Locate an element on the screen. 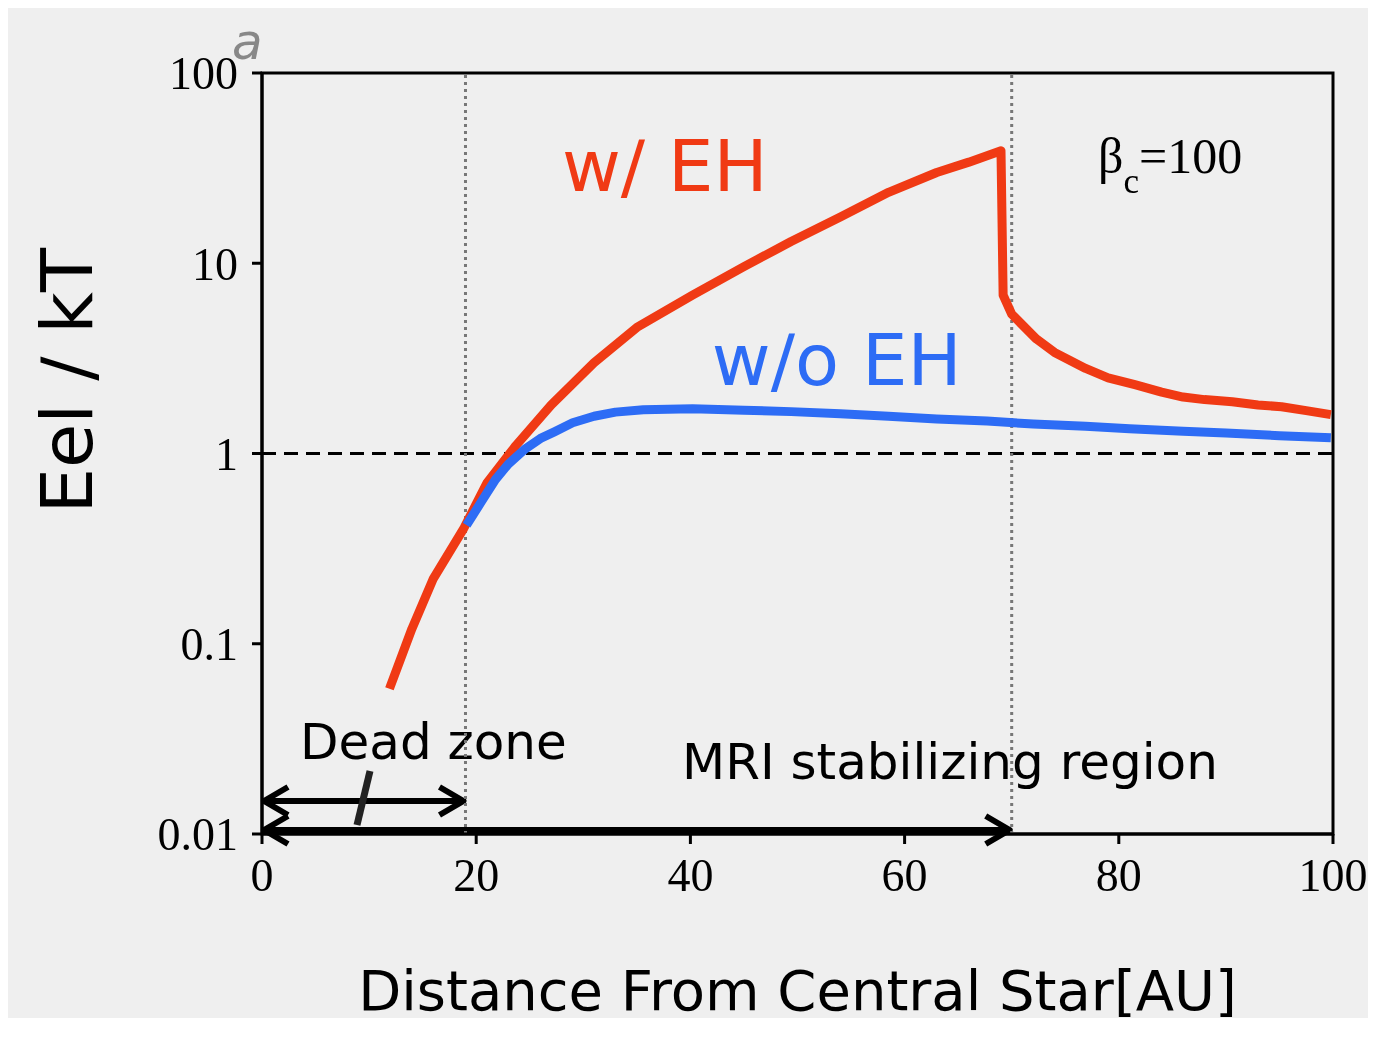  annotation: β$_{c}$=100 is located at coordinates (1170, 164).